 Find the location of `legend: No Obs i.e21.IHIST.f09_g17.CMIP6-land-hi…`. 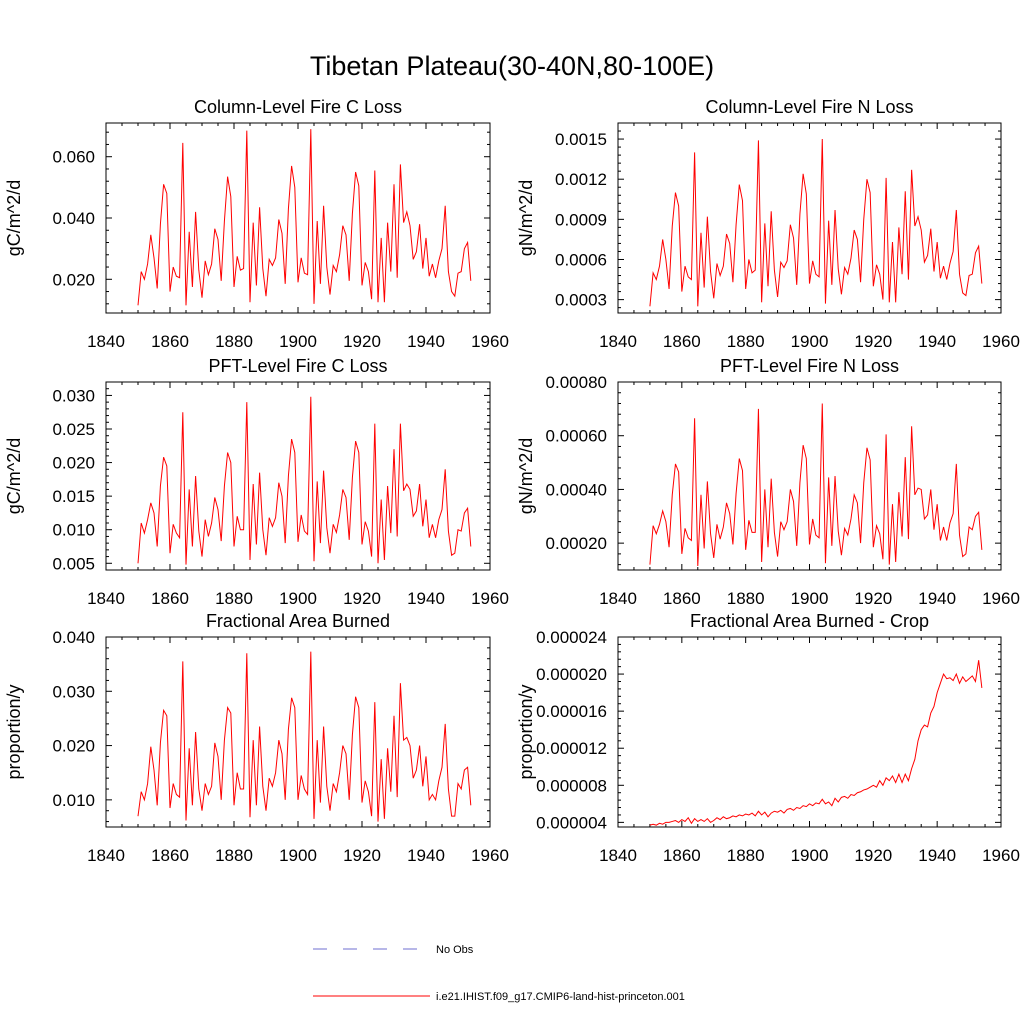

legend: No Obs i.e21.IHIST.f09_g17.CMIP6-land-hi… is located at coordinates (499, 973).